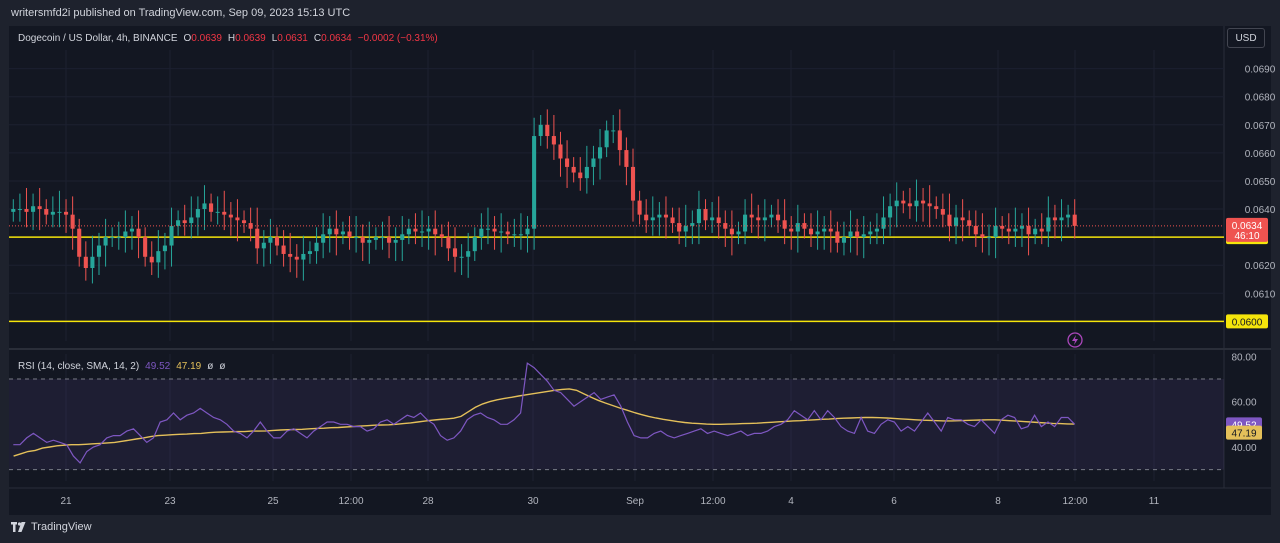  Describe the element at coordinates (1247, 226) in the screenshot. I see `last-price-label: 0.0634` at that location.